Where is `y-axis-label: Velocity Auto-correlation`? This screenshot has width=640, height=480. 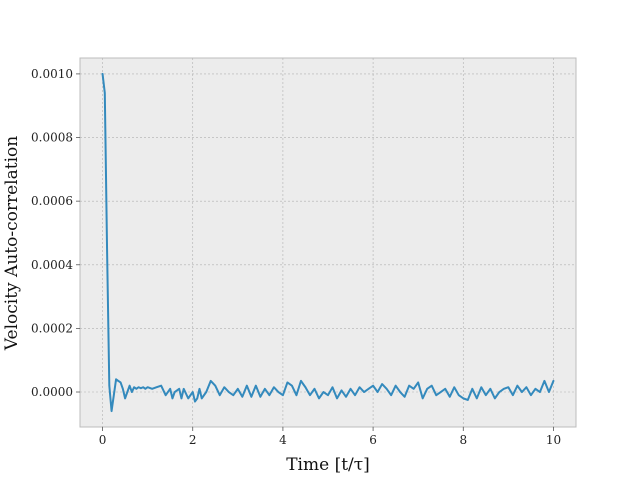 y-axis-label: Velocity Auto-correlation is located at coordinates (12, 243).